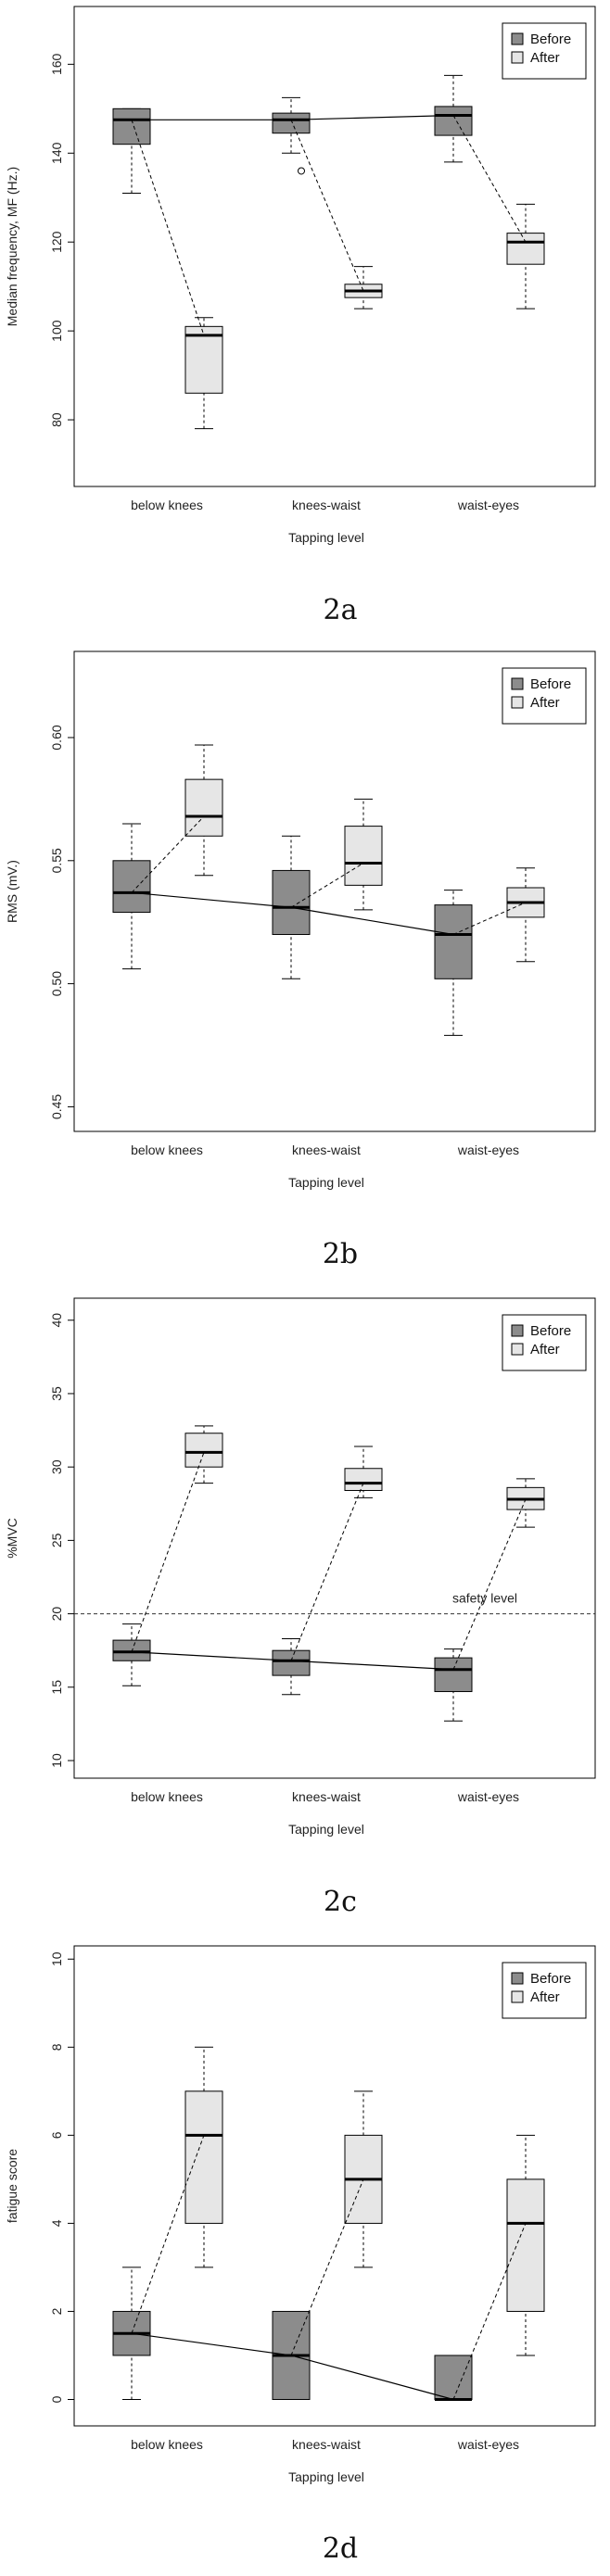 This screenshot has width=610, height=2576. Describe the element at coordinates (341, 610) in the screenshot. I see `figure-caption: 2a` at that location.